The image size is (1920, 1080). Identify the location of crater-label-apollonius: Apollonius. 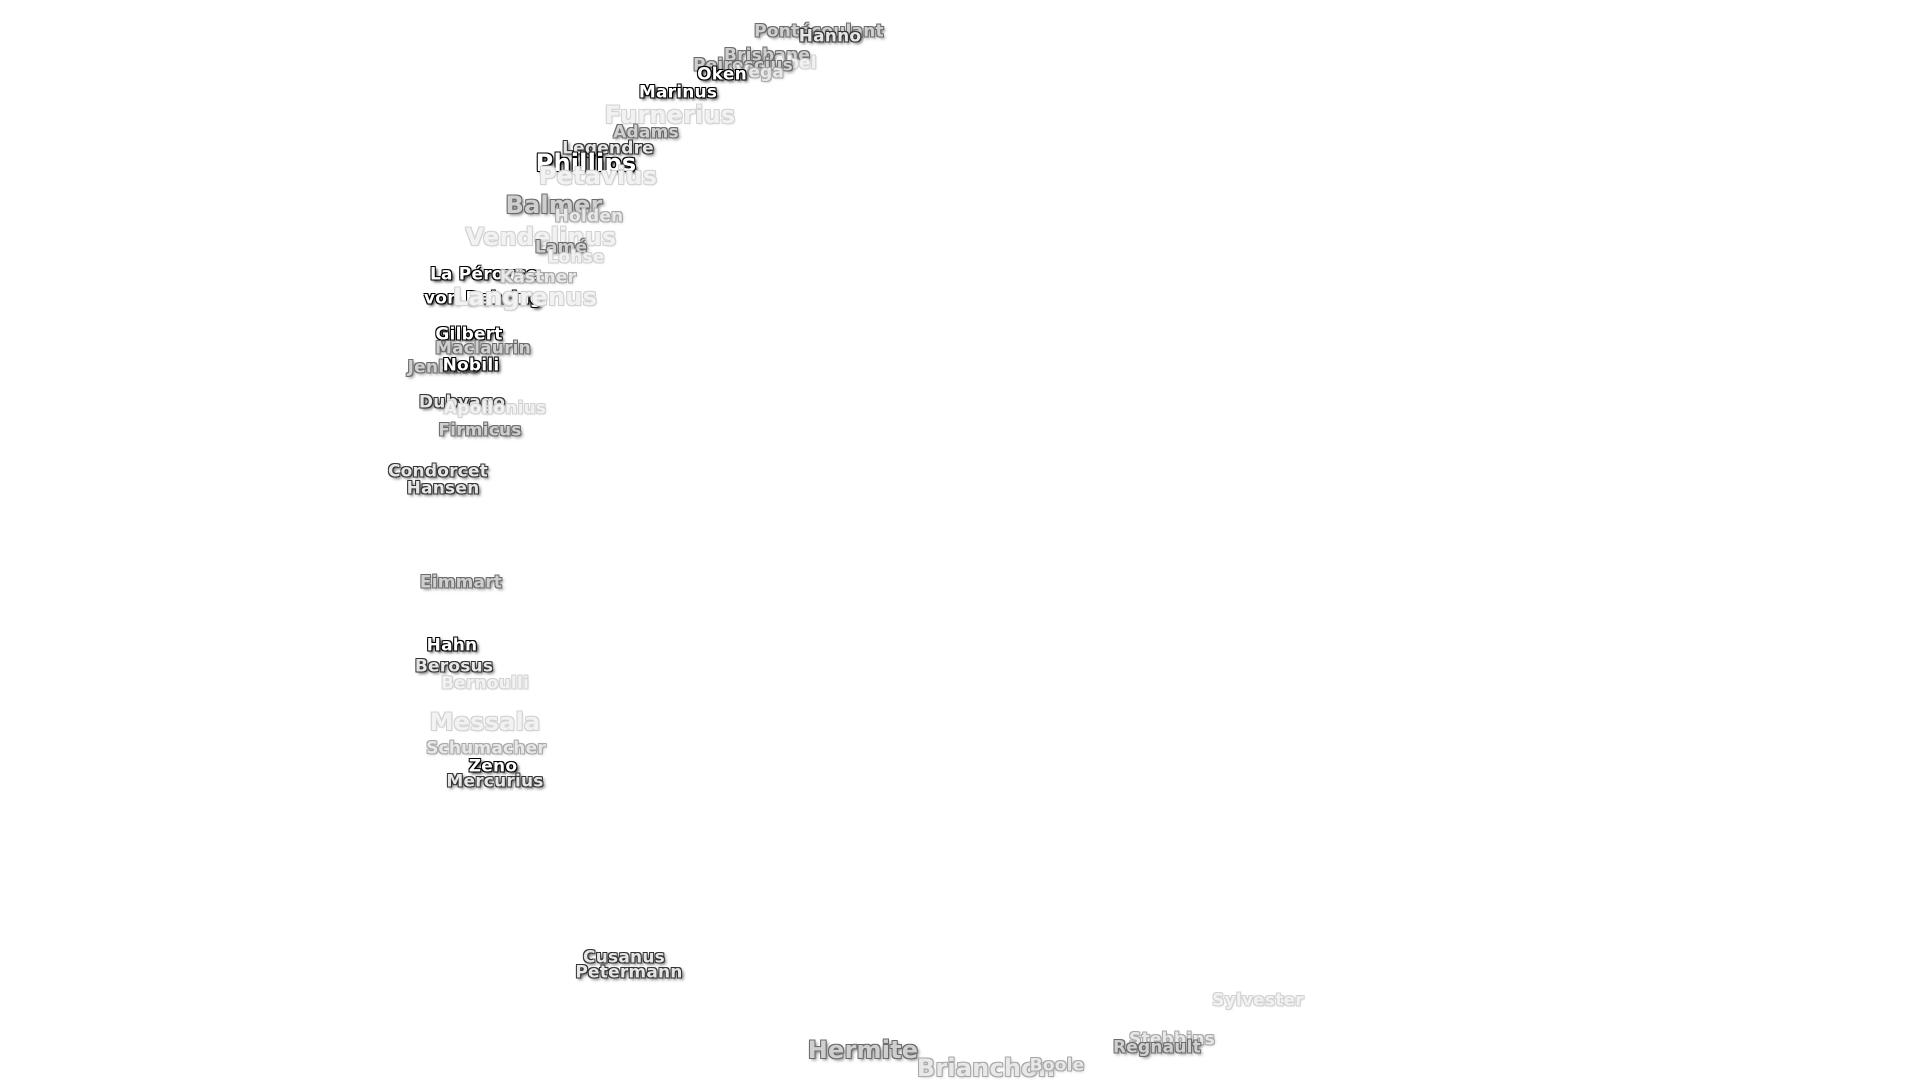
(495, 408).